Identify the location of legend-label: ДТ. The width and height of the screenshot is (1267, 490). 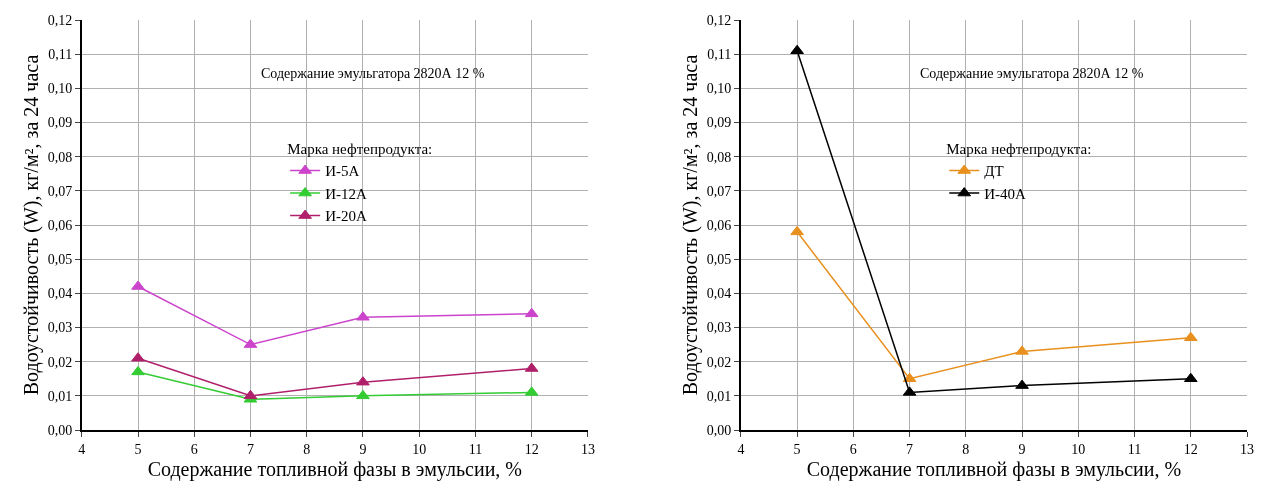
(994, 171).